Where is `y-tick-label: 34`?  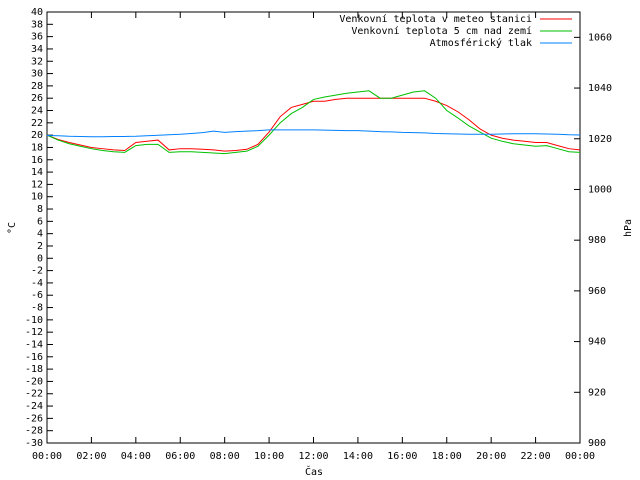
y-tick-label: 34 is located at coordinates (37, 49).